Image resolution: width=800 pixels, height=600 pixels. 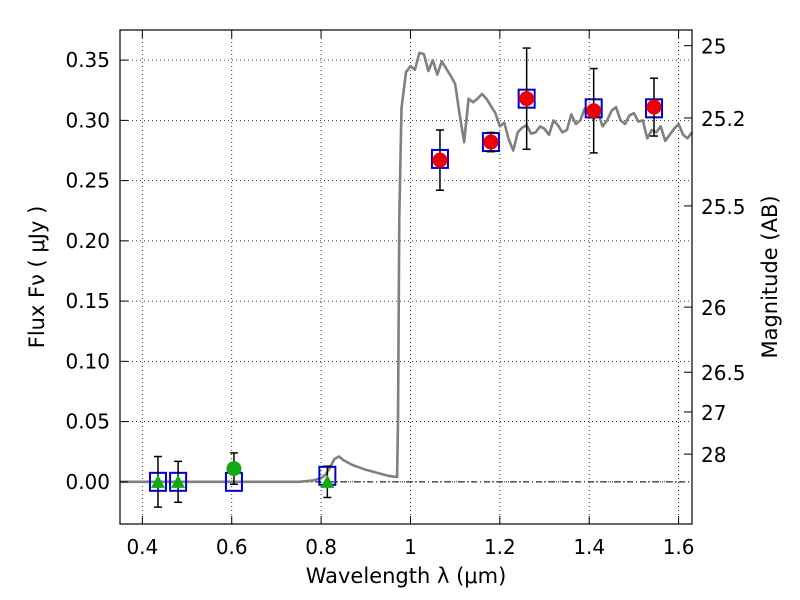 I want to click on y-tick-label: 0.10, so click(x=87, y=361).